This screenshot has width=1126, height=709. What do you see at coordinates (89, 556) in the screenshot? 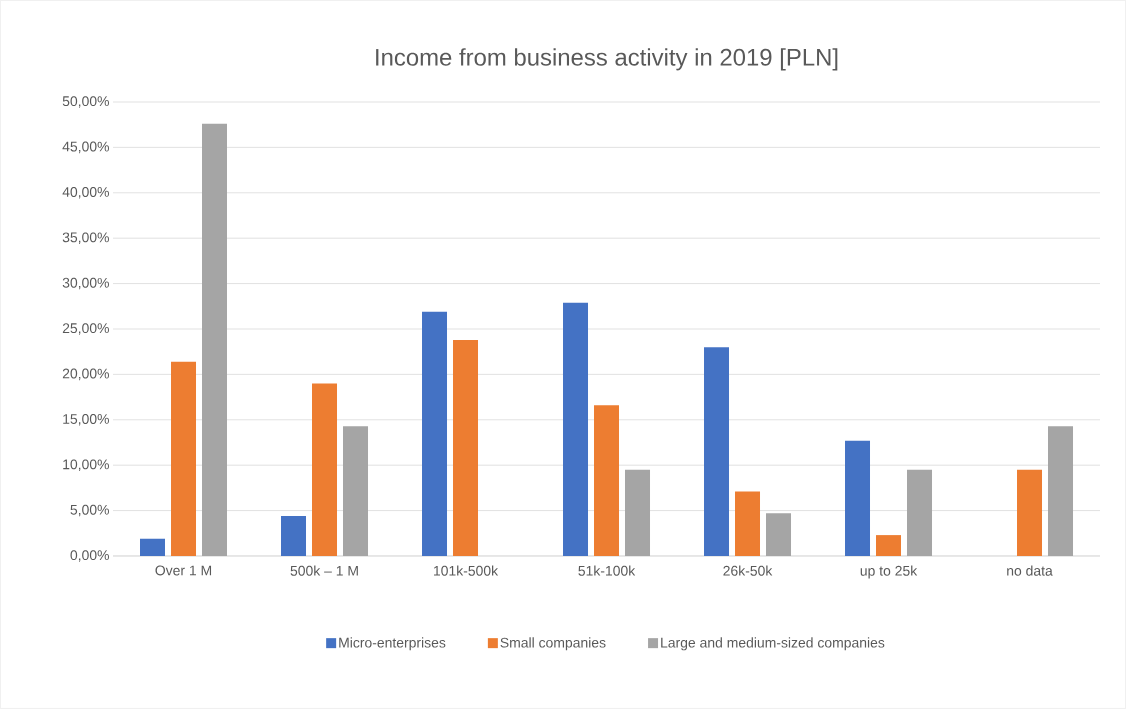
I see `y-tick-label: 0,00%` at bounding box center [89, 556].